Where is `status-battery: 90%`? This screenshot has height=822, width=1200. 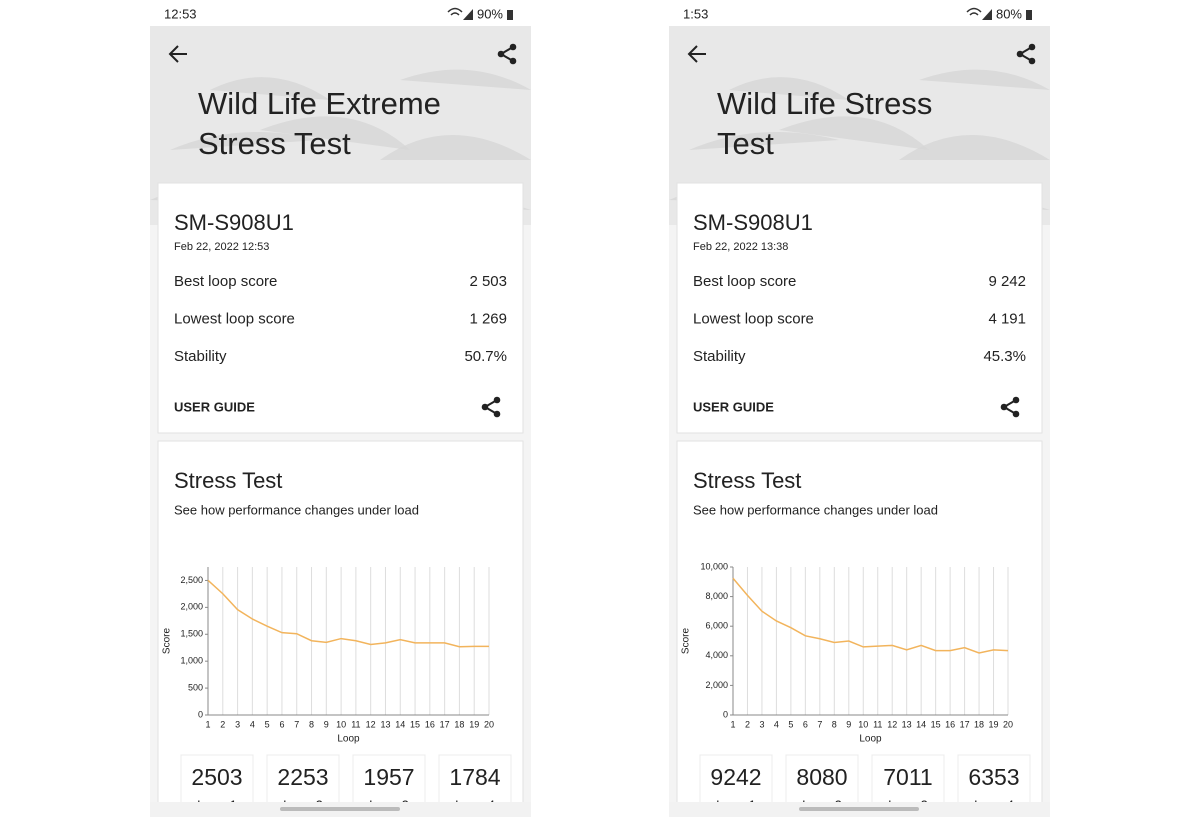 status-battery: 90% is located at coordinates (490, 13).